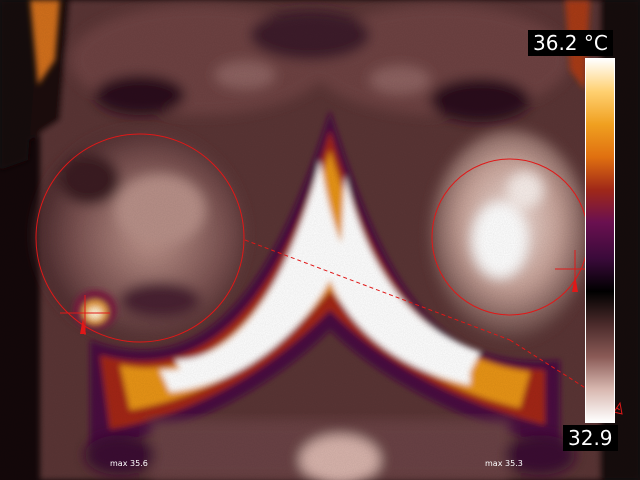 The height and width of the screenshot is (480, 640). What do you see at coordinates (590, 438) in the screenshot?
I see `scale-min-label: 32.9` at bounding box center [590, 438].